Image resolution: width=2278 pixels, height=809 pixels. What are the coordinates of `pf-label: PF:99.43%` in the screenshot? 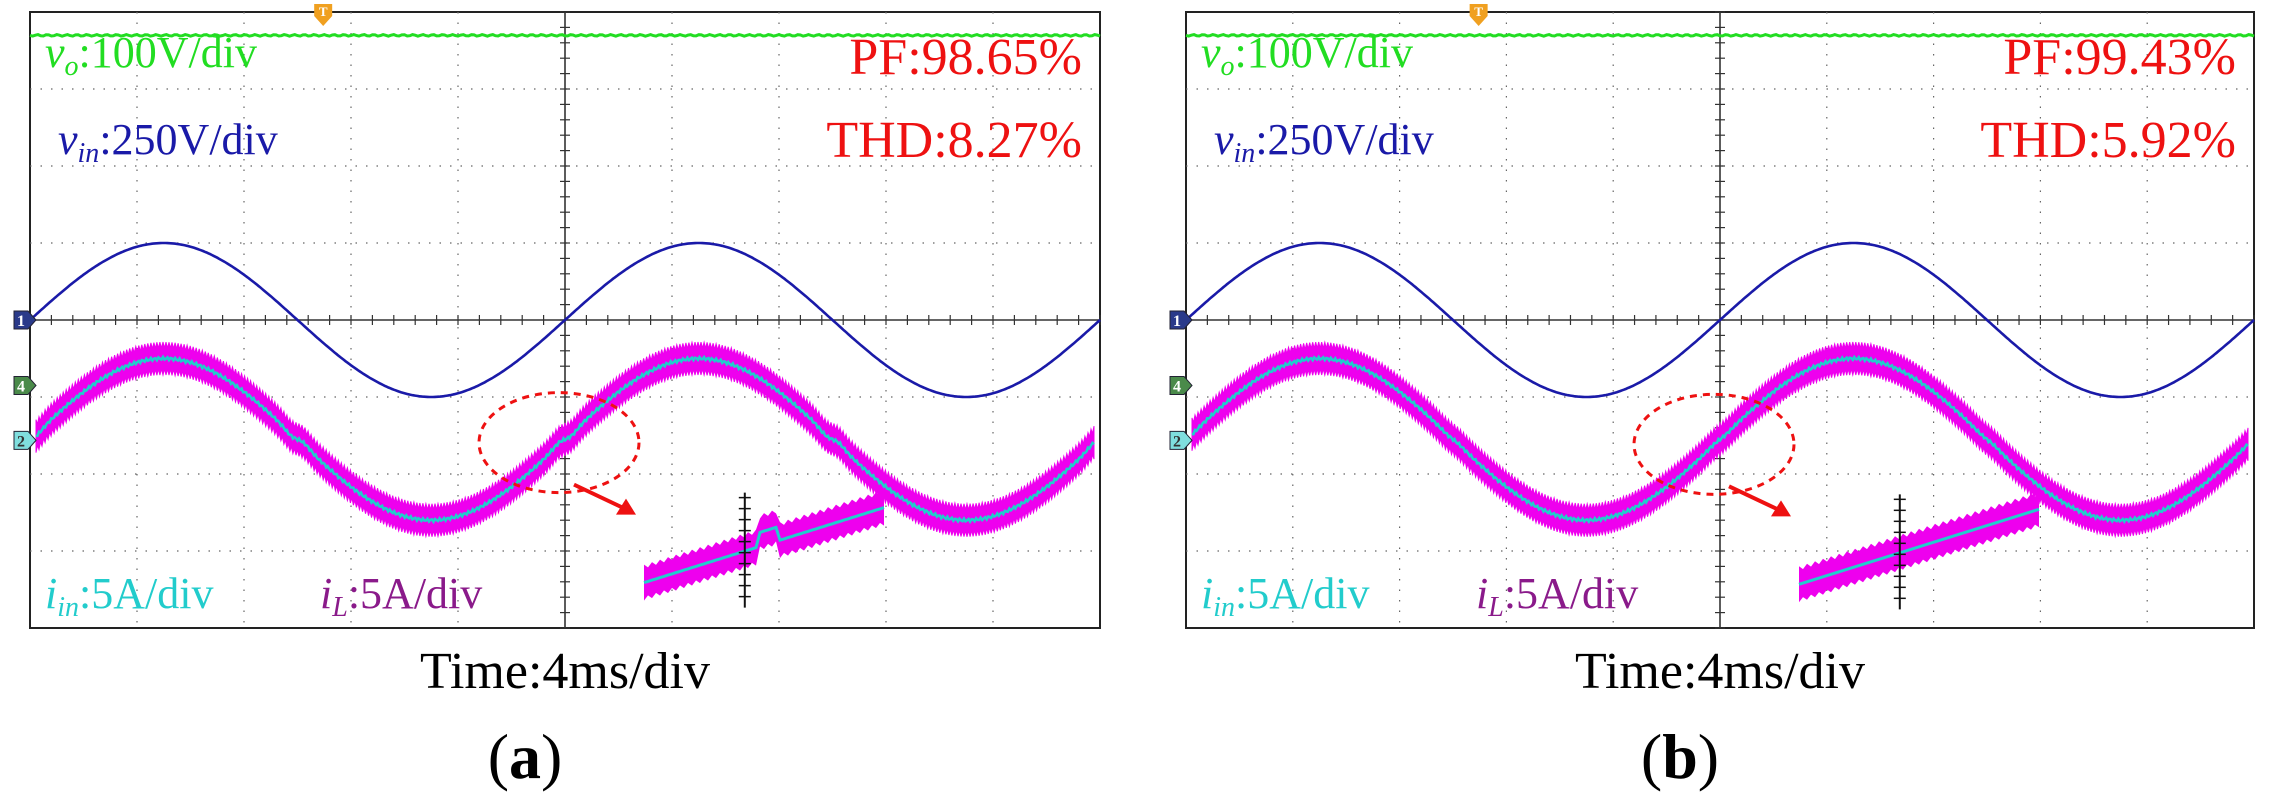 It's located at (2119, 57).